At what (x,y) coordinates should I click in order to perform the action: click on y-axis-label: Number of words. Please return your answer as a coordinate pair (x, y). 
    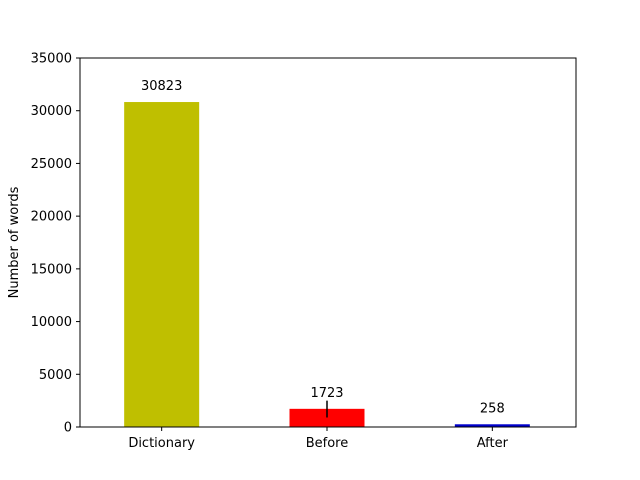
    Looking at the image, I should click on (14, 242).